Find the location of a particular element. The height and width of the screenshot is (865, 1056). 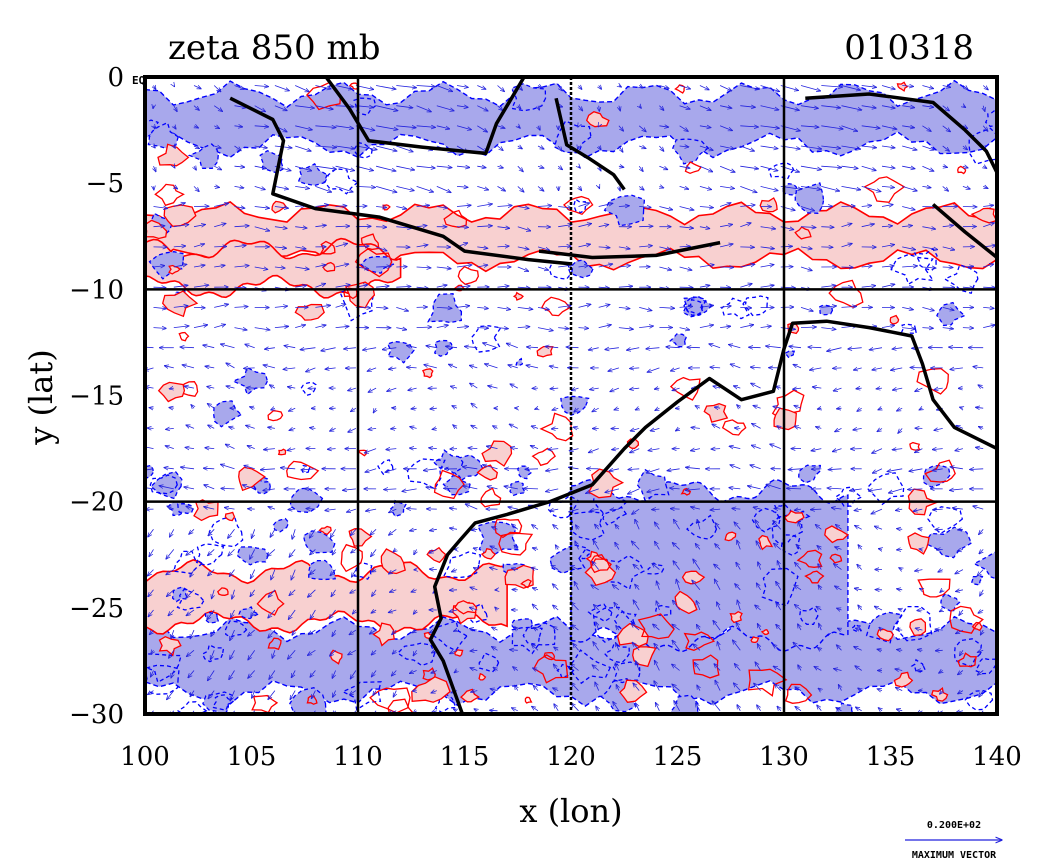

x-tick-label: 125 is located at coordinates (678, 757).